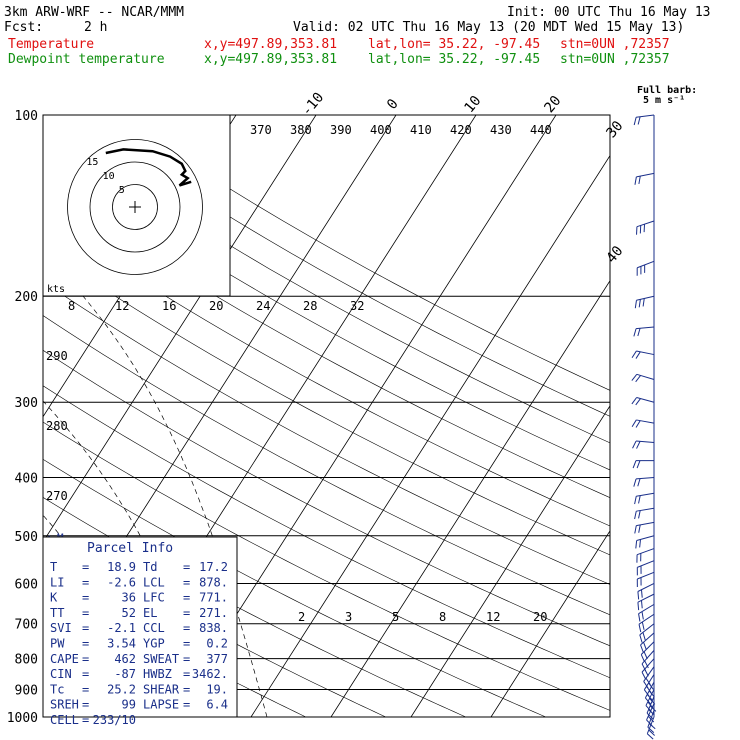 This screenshot has width=740, height=740. I want to click on init-time: Init: 00 UTC Thu 16 May 13, so click(609, 12).